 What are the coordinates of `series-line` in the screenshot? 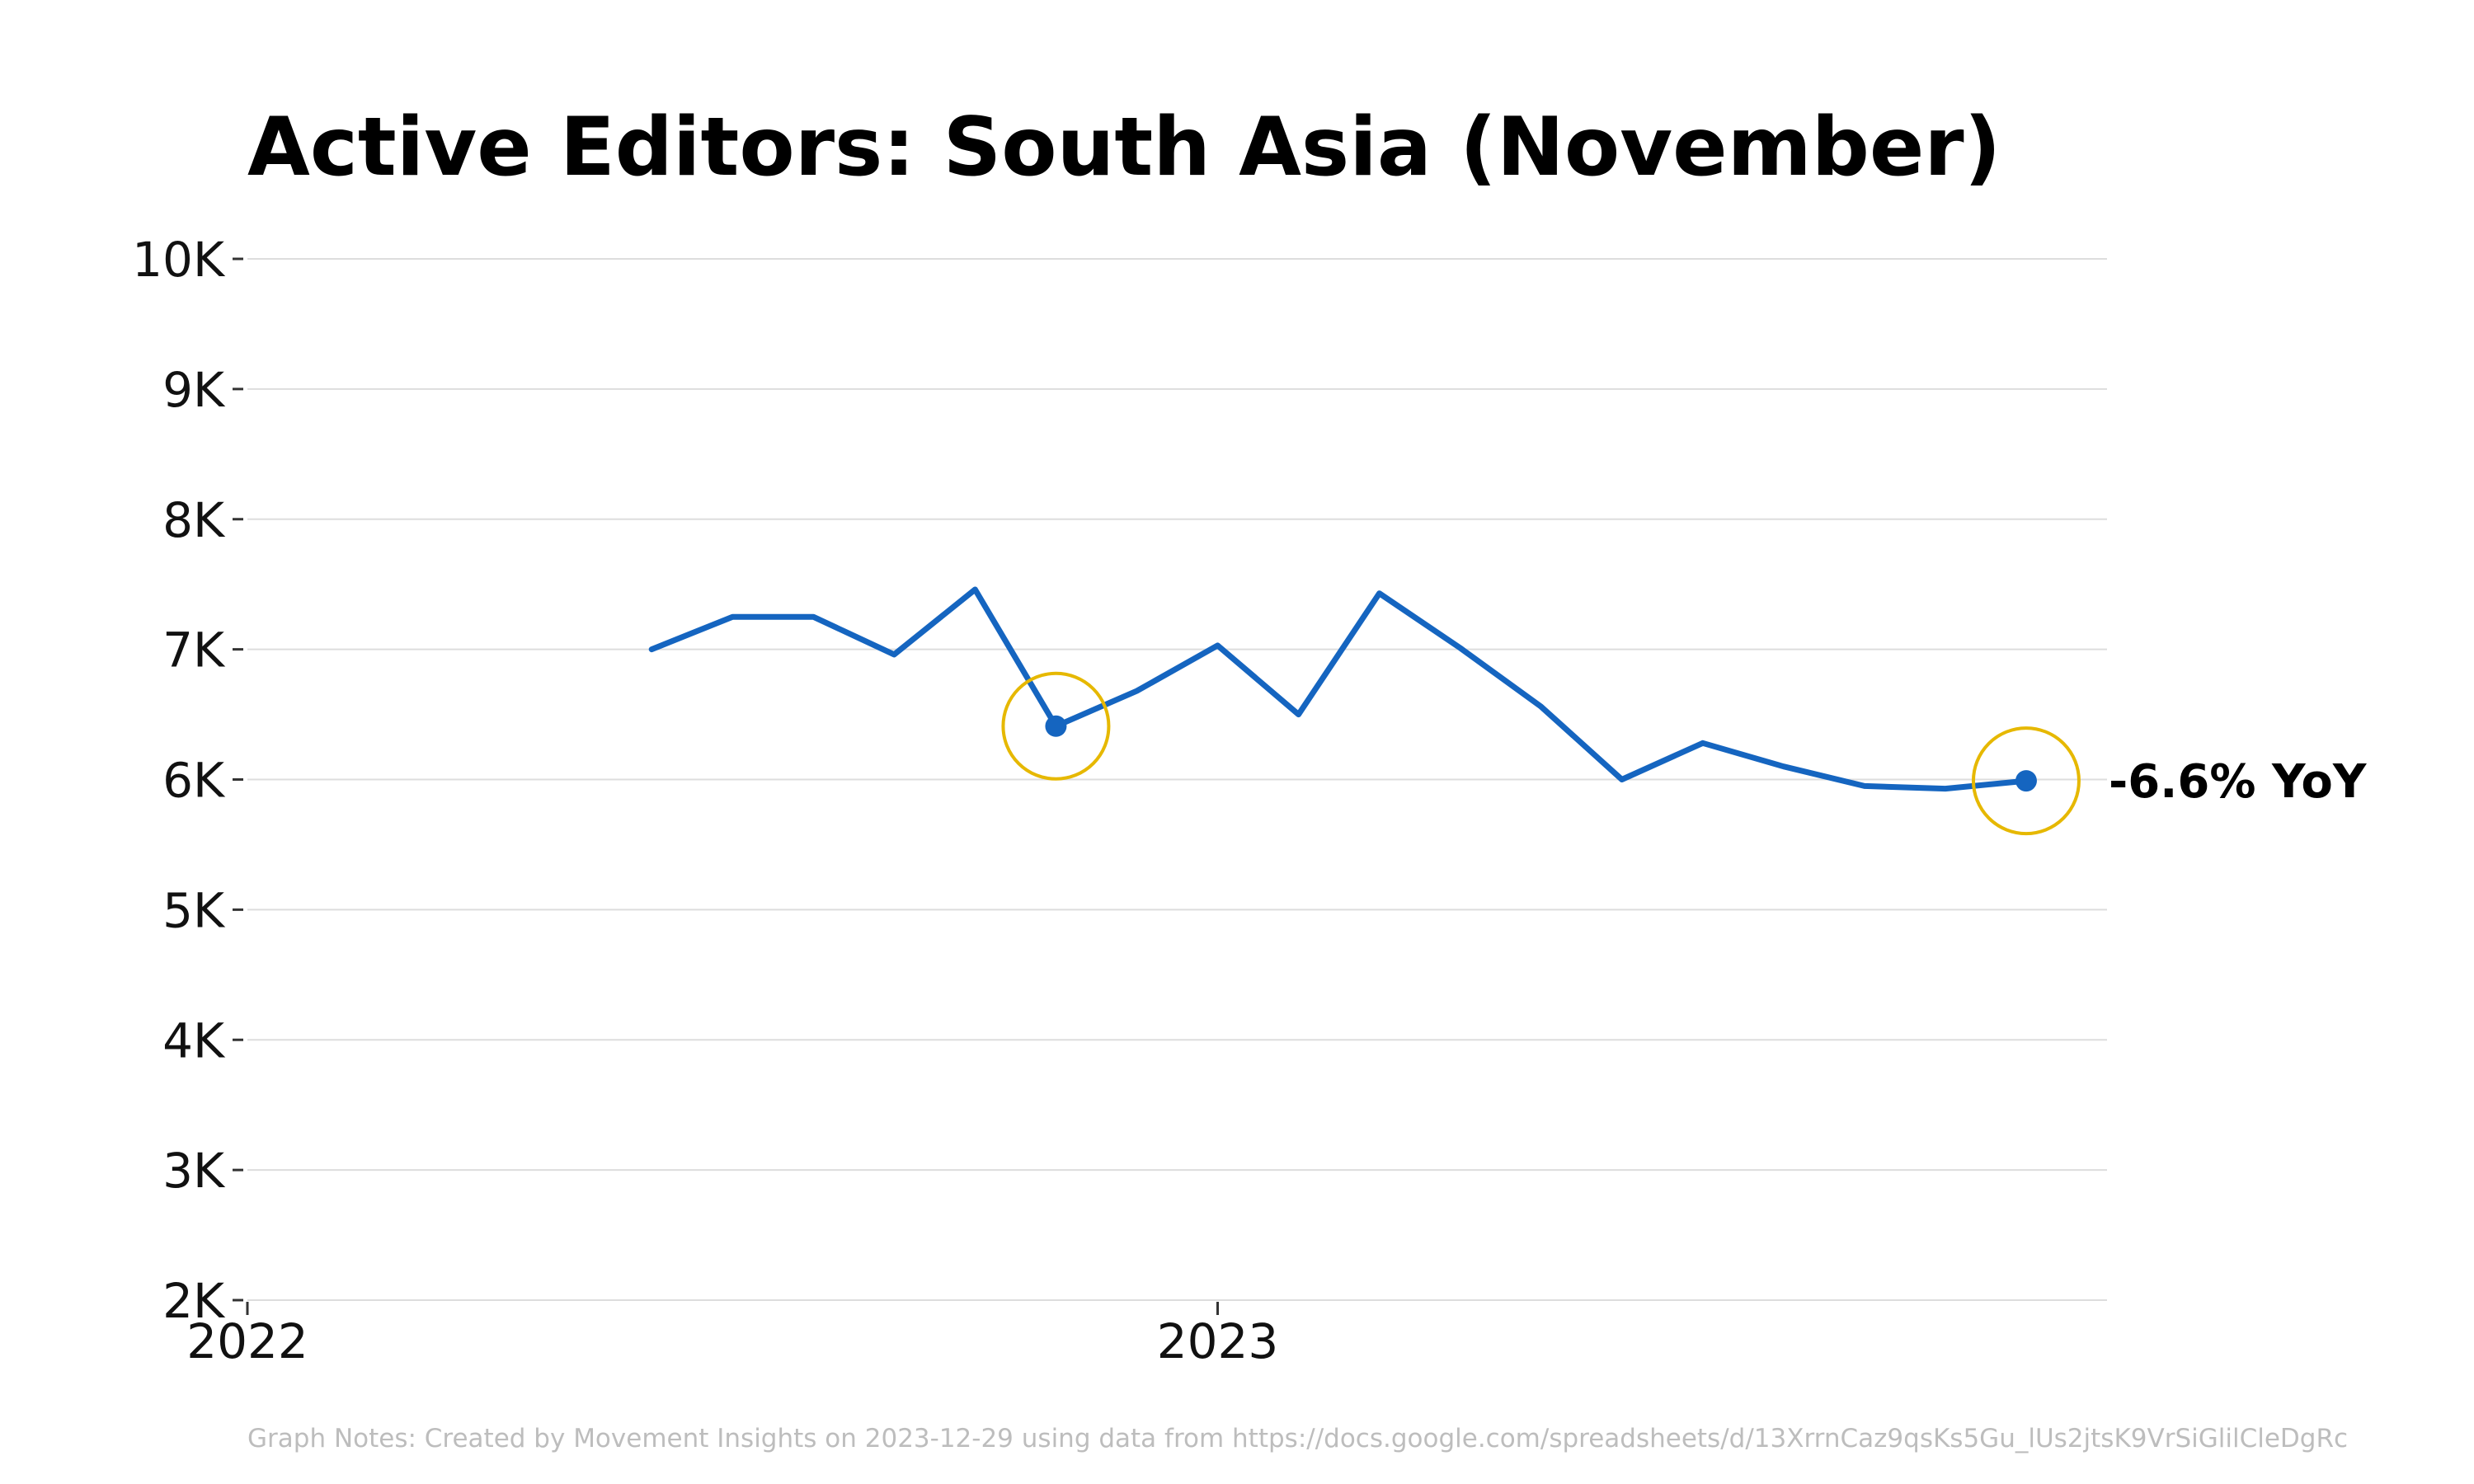 It's located at (1339, 689).